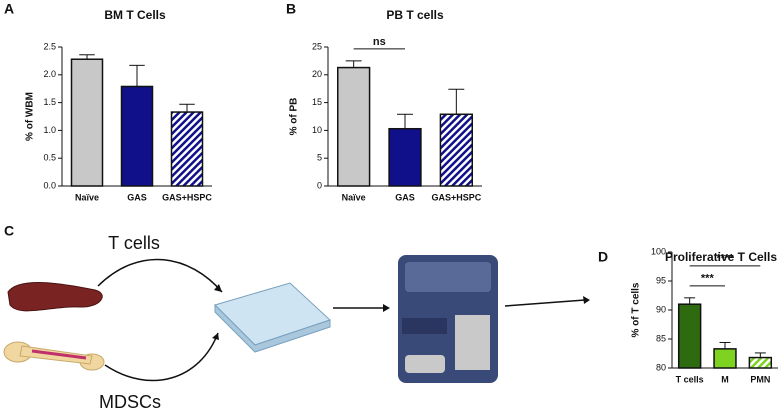 This screenshot has width=781, height=413. What do you see at coordinates (658, 251) in the screenshot?
I see `y-tick-label: 100` at bounding box center [658, 251].